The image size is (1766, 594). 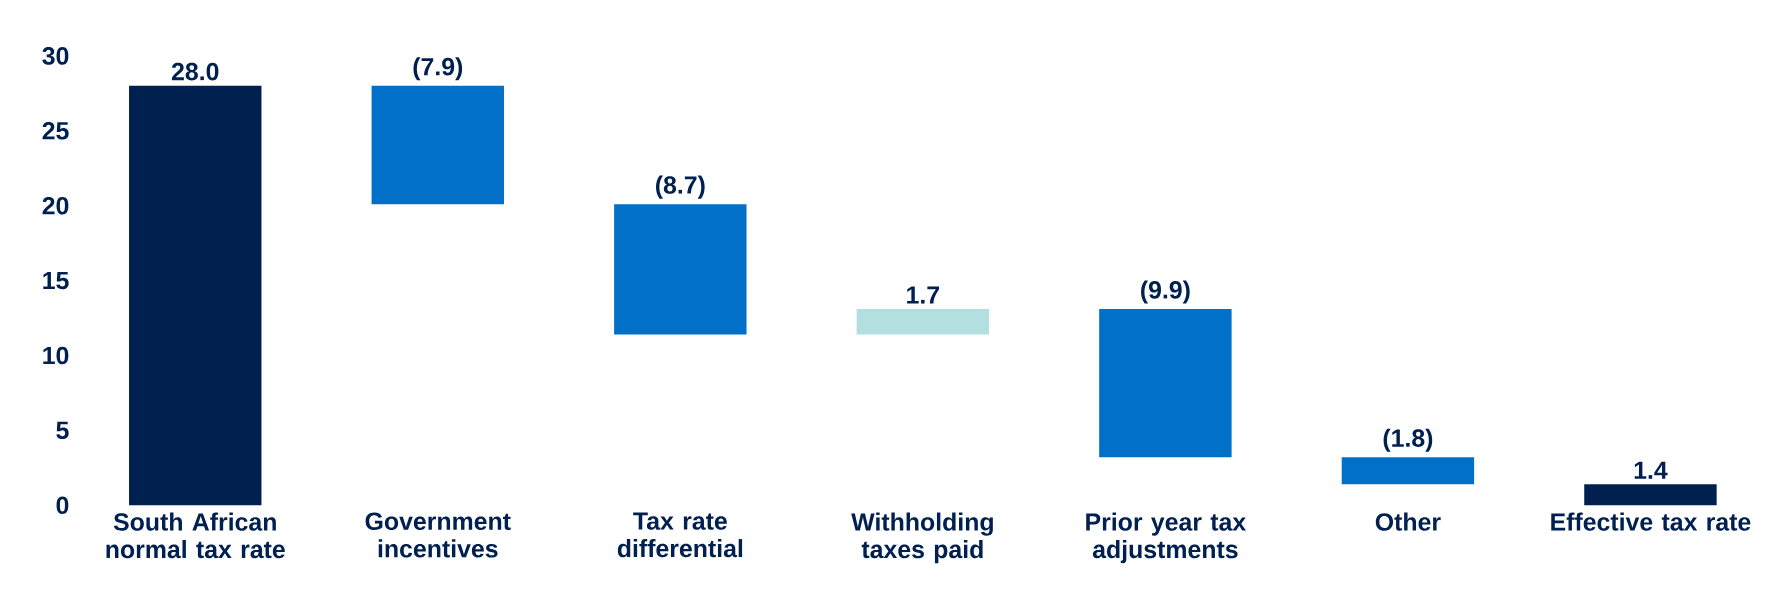 I want to click on data-label: (9.9), so click(x=1165, y=292).